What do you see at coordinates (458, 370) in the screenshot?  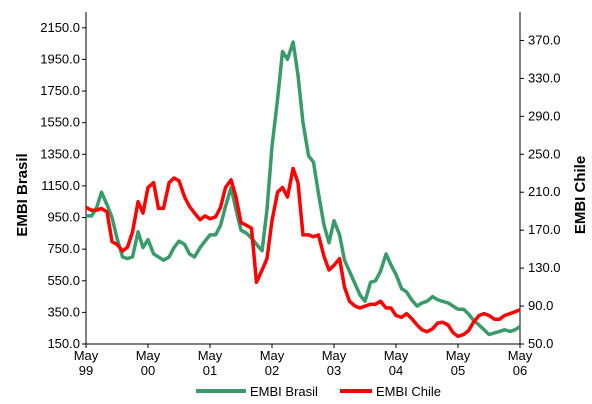 I see `x-tick-label-year: 05` at bounding box center [458, 370].